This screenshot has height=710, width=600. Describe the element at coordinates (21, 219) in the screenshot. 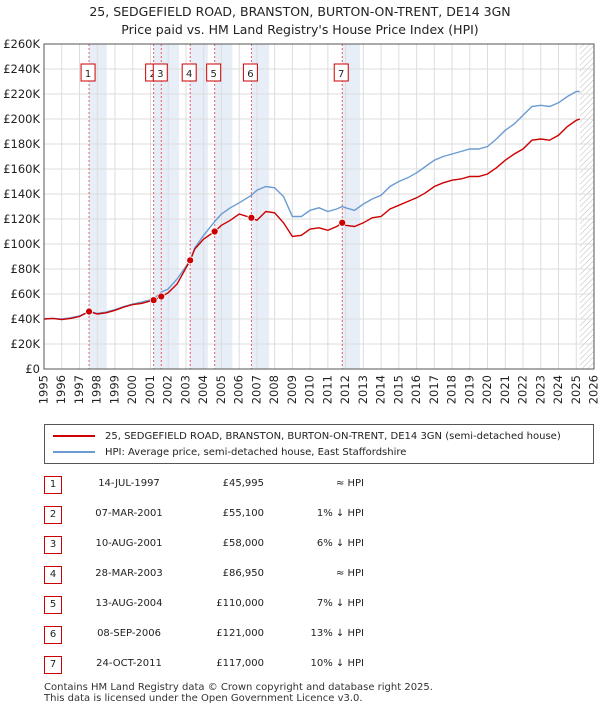

I see `y-tick-label: £120K` at that location.